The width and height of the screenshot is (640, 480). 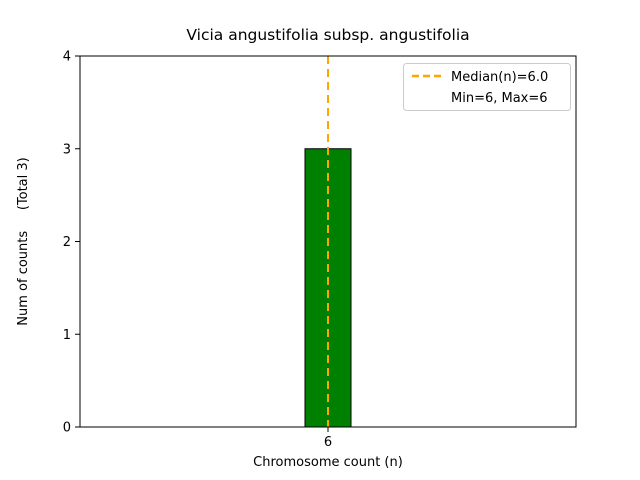 I want to click on y-tick-label: 1, so click(x=67, y=335).